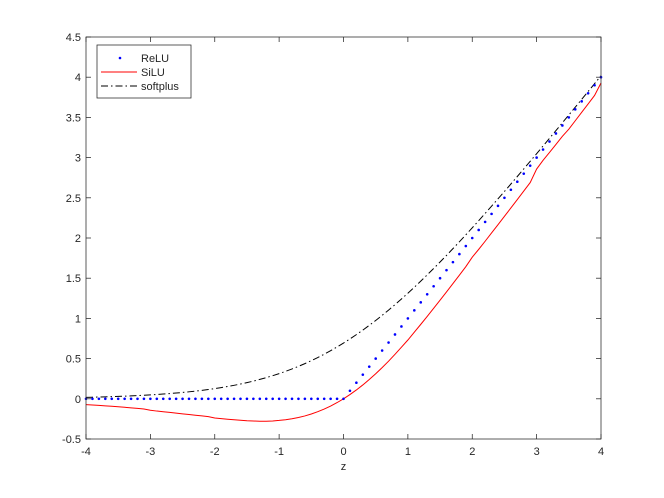  What do you see at coordinates (86, 452) in the screenshot?
I see `x-tick-label: -4` at bounding box center [86, 452].